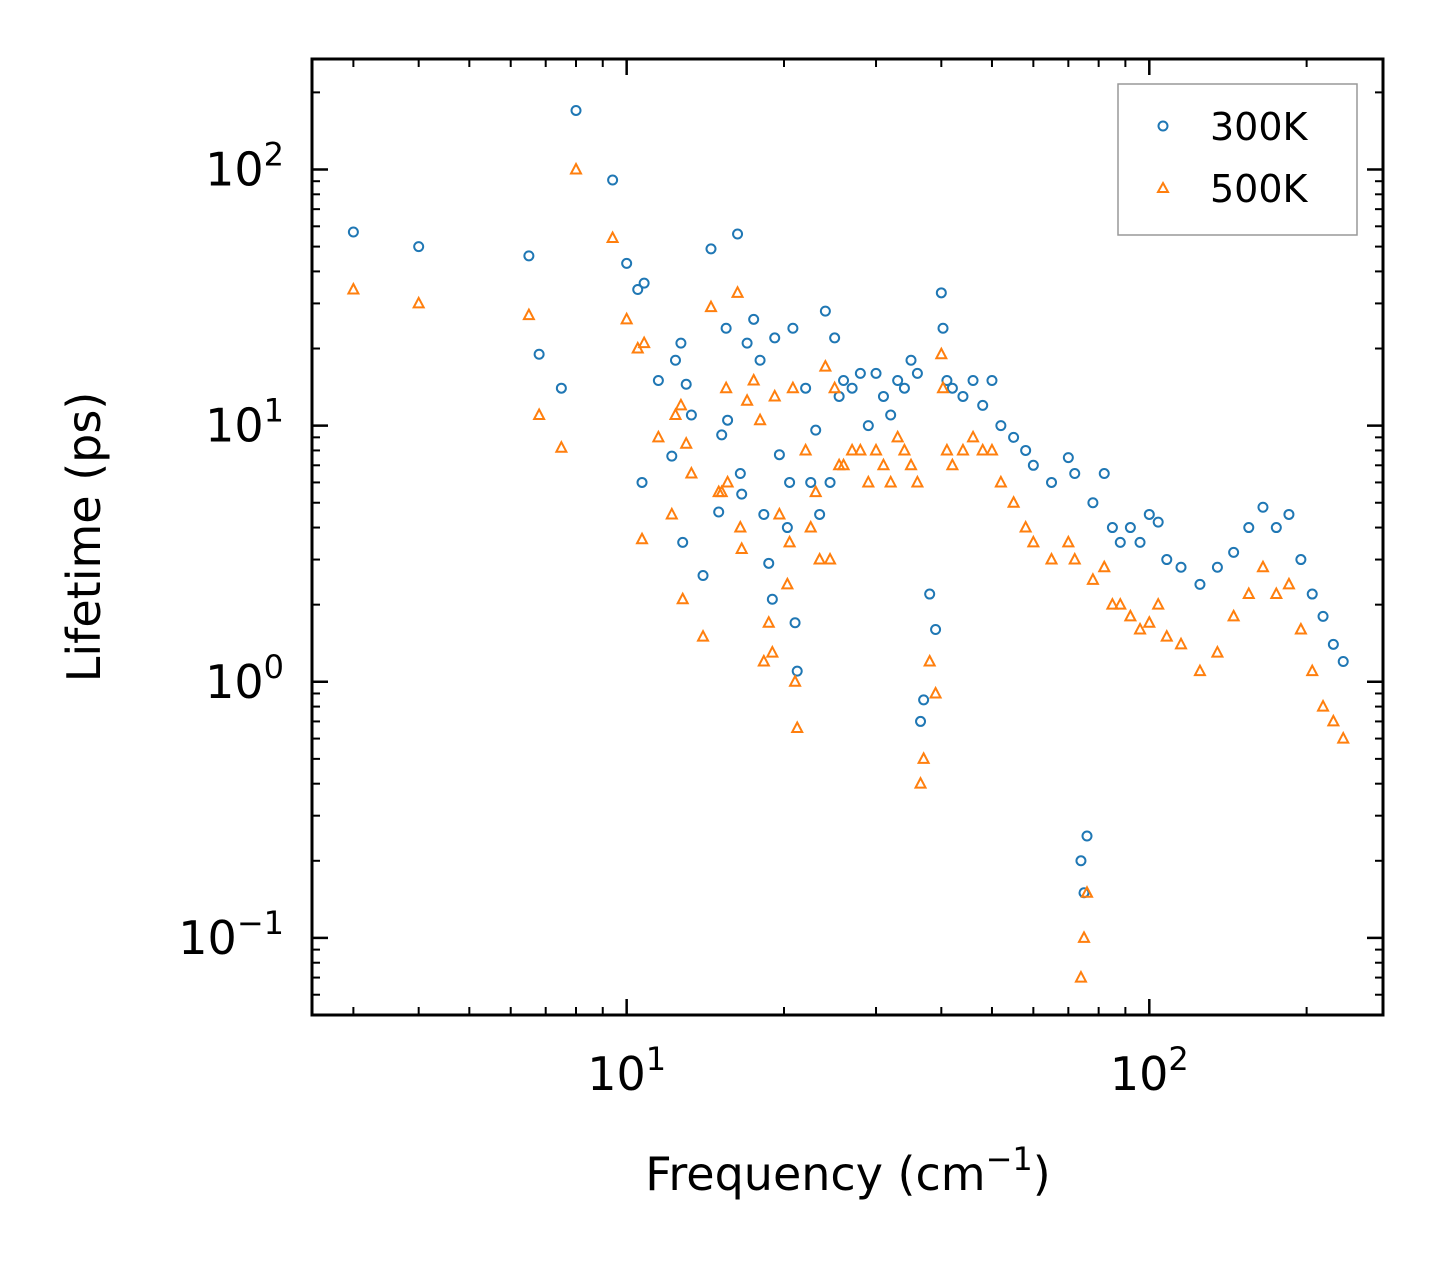 This screenshot has width=1442, height=1265. I want to click on y-tick-label: 10⁻¹, so click(231, 934).